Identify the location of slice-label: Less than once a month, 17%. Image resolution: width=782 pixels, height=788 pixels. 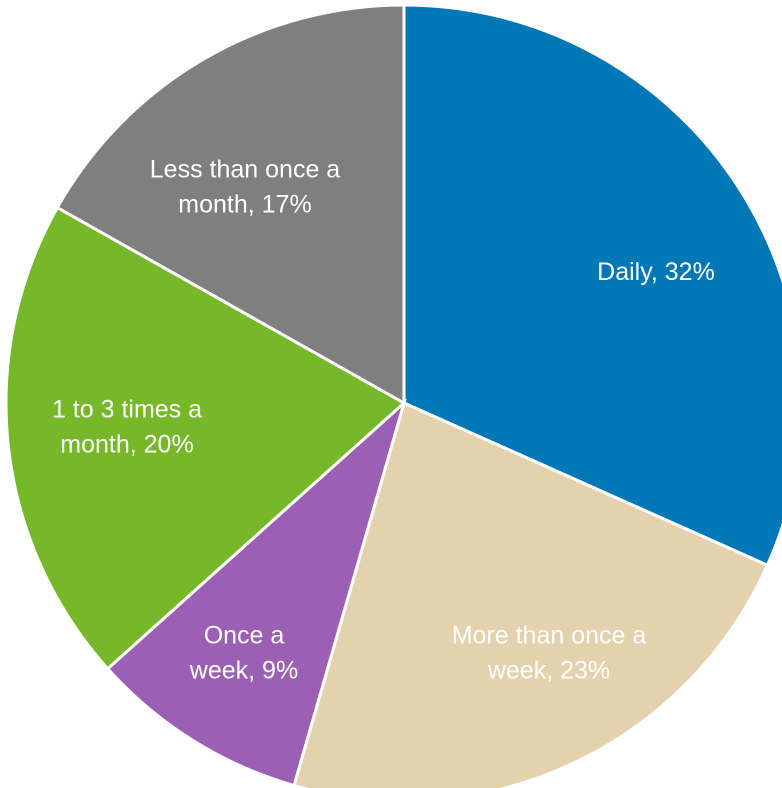
(245, 187).